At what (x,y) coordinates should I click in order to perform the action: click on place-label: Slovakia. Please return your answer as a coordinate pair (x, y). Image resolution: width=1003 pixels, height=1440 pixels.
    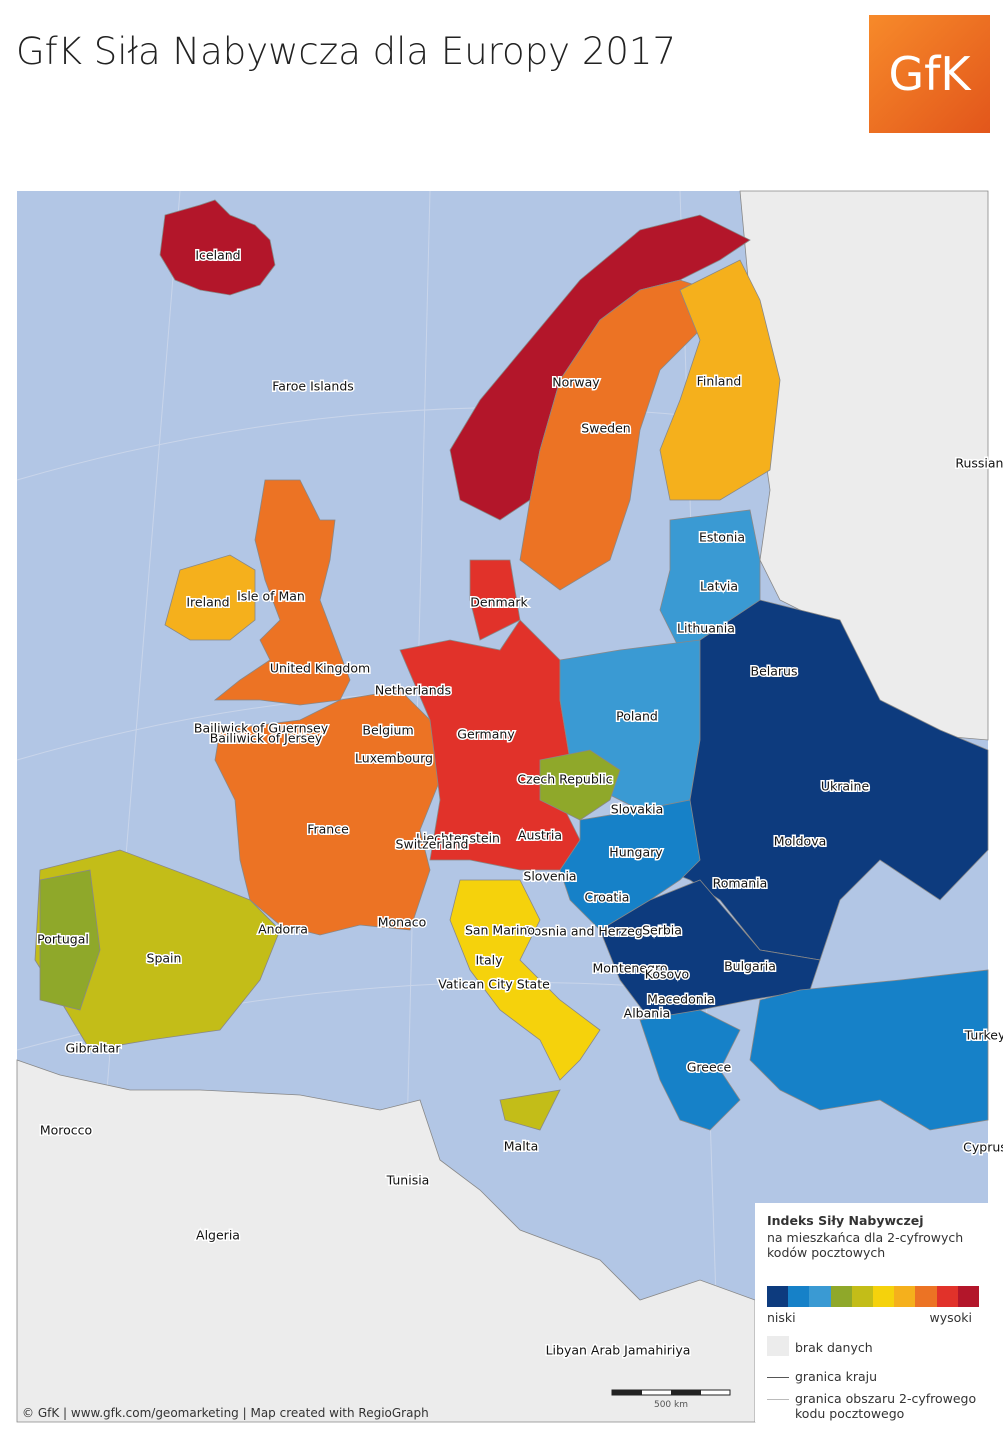
    Looking at the image, I should click on (637, 809).